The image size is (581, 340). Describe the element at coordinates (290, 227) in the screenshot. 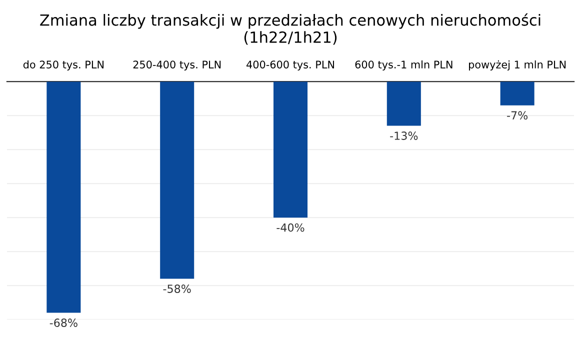

I see `data-label: -40%` at that location.